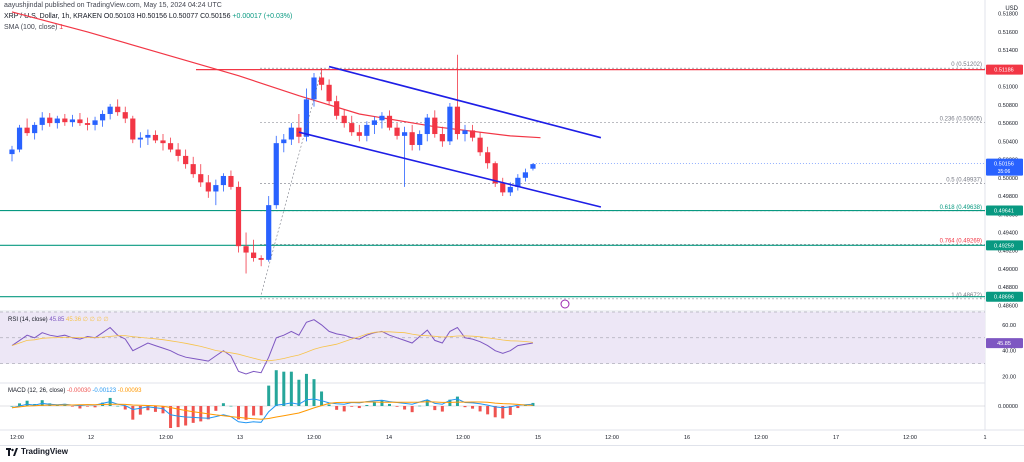  What do you see at coordinates (1008, 179) in the screenshot?
I see `price-tick-label: 0.50000` at bounding box center [1008, 179].